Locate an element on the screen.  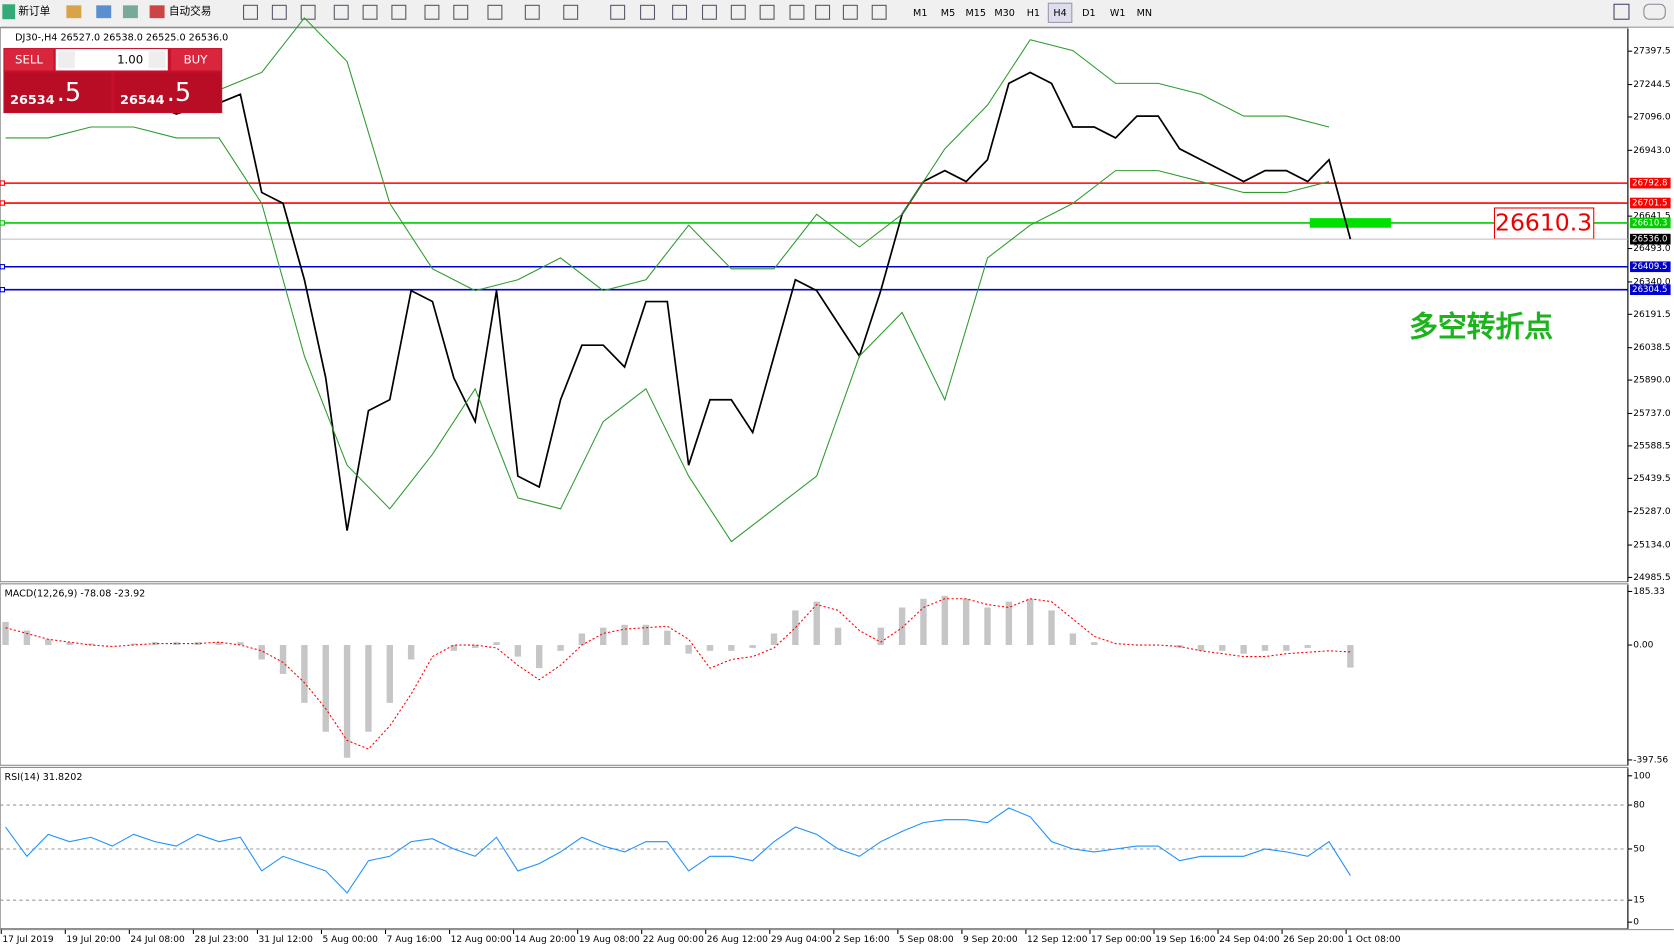
y-tick-label: 27244.5 is located at coordinates (1651, 85).